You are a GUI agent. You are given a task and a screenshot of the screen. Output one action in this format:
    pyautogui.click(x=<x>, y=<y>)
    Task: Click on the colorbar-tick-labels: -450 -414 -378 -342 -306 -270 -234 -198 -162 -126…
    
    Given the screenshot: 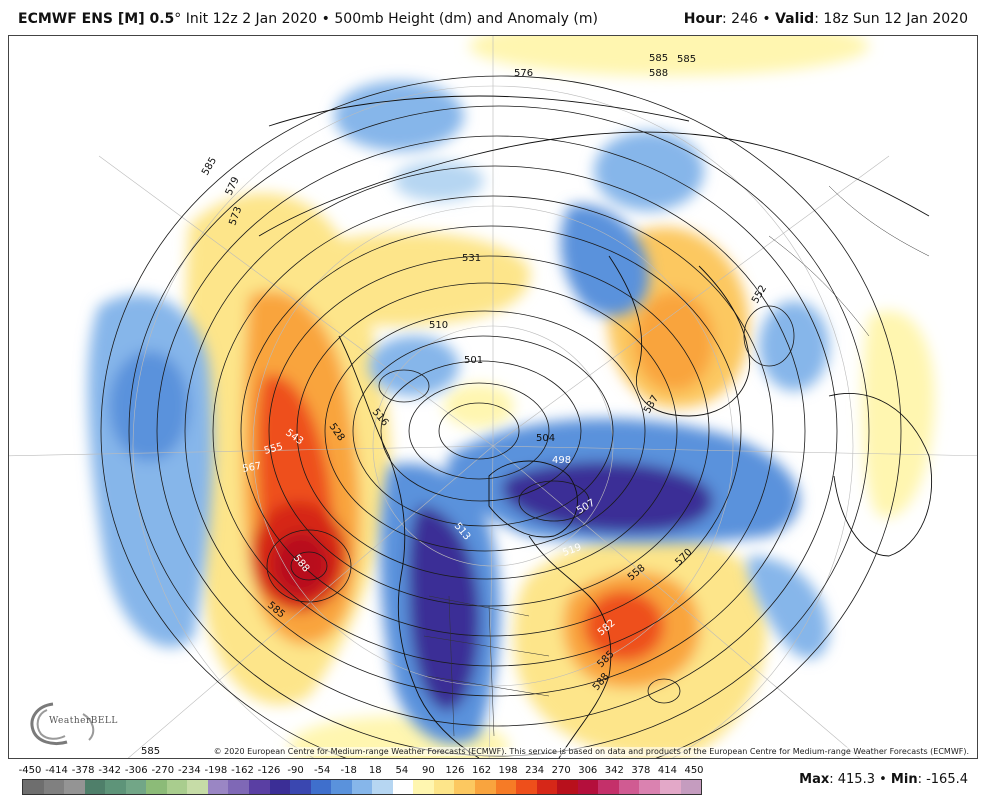 What is the action you would take?
    pyautogui.click(x=361, y=772)
    